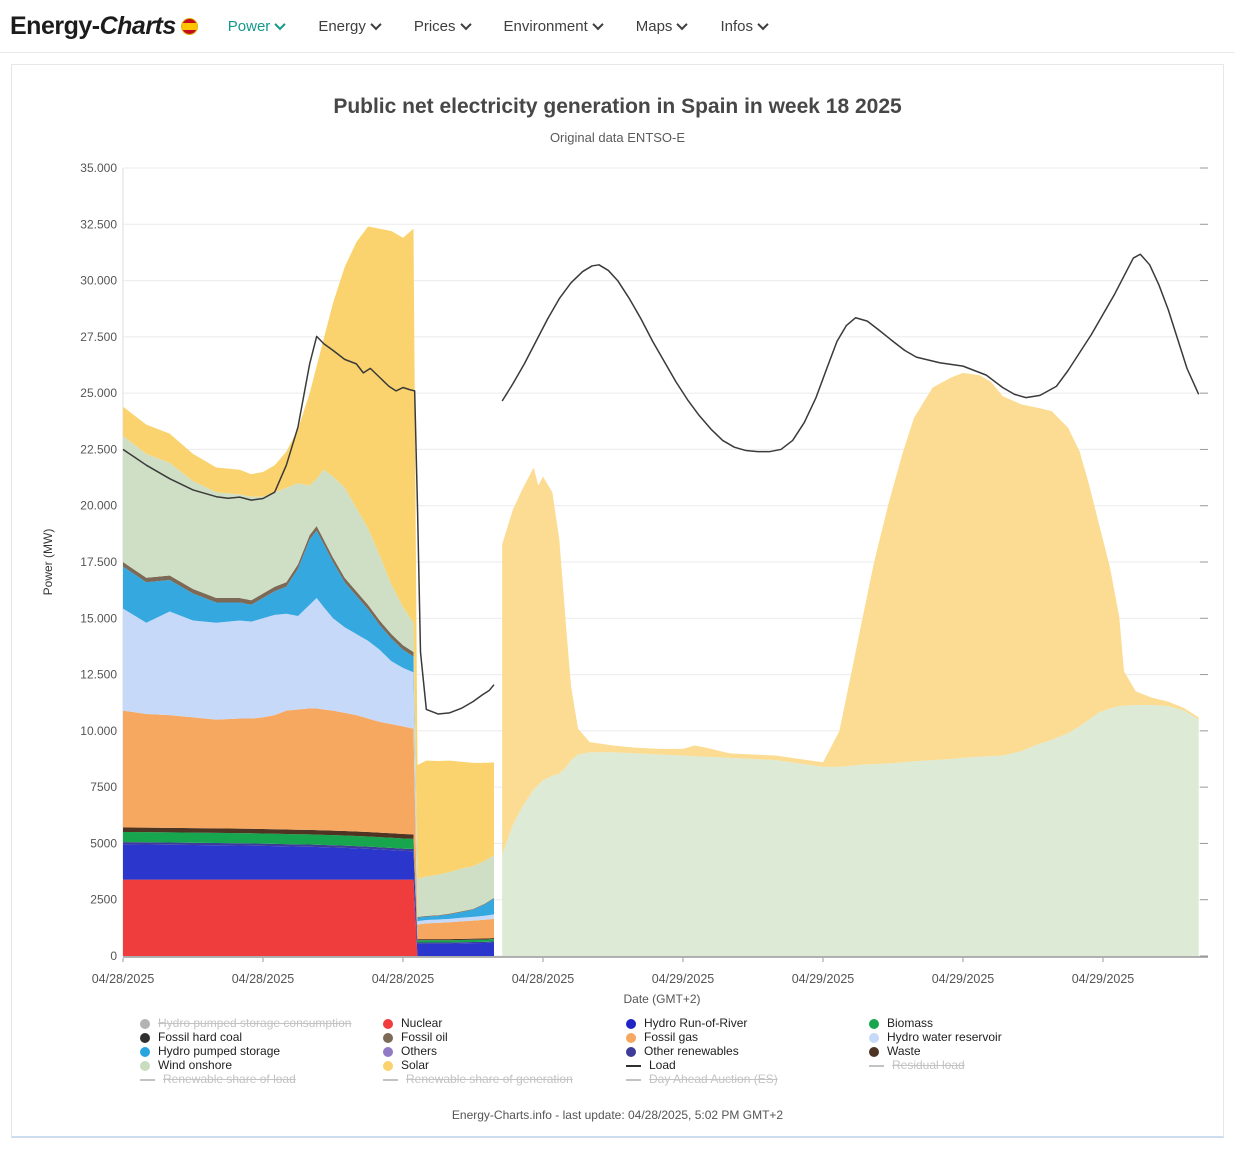 The width and height of the screenshot is (1235, 1172). Describe the element at coordinates (691, 1051) in the screenshot. I see `legend-label: Other renewables` at that location.